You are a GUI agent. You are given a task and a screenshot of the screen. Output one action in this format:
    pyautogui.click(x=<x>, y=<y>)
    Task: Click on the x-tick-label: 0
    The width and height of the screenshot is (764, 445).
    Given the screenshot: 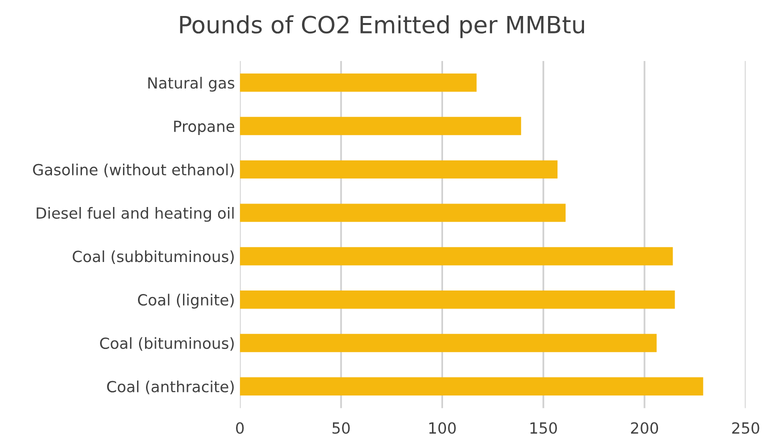 What is the action you would take?
    pyautogui.click(x=240, y=428)
    